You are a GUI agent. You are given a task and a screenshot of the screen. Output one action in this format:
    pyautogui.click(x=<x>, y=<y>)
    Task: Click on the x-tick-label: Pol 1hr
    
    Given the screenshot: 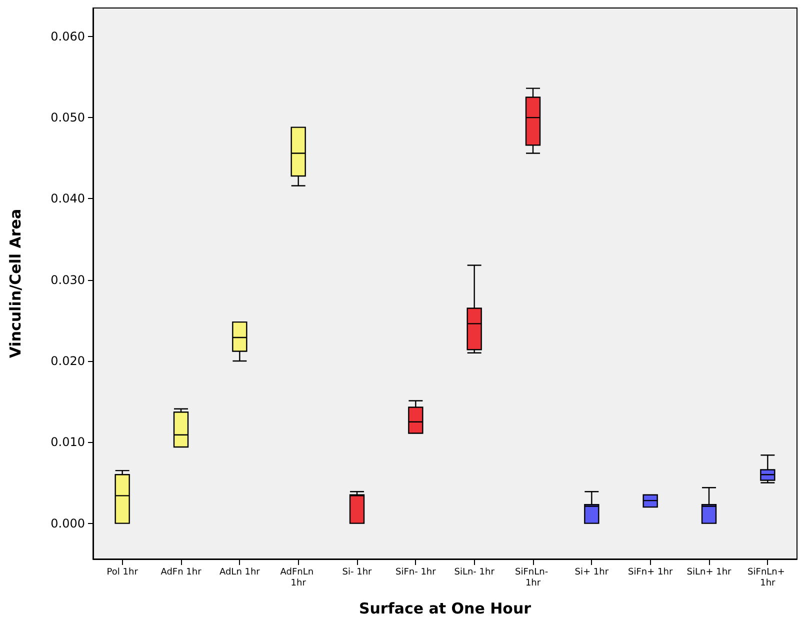 What is the action you would take?
    pyautogui.click(x=122, y=573)
    